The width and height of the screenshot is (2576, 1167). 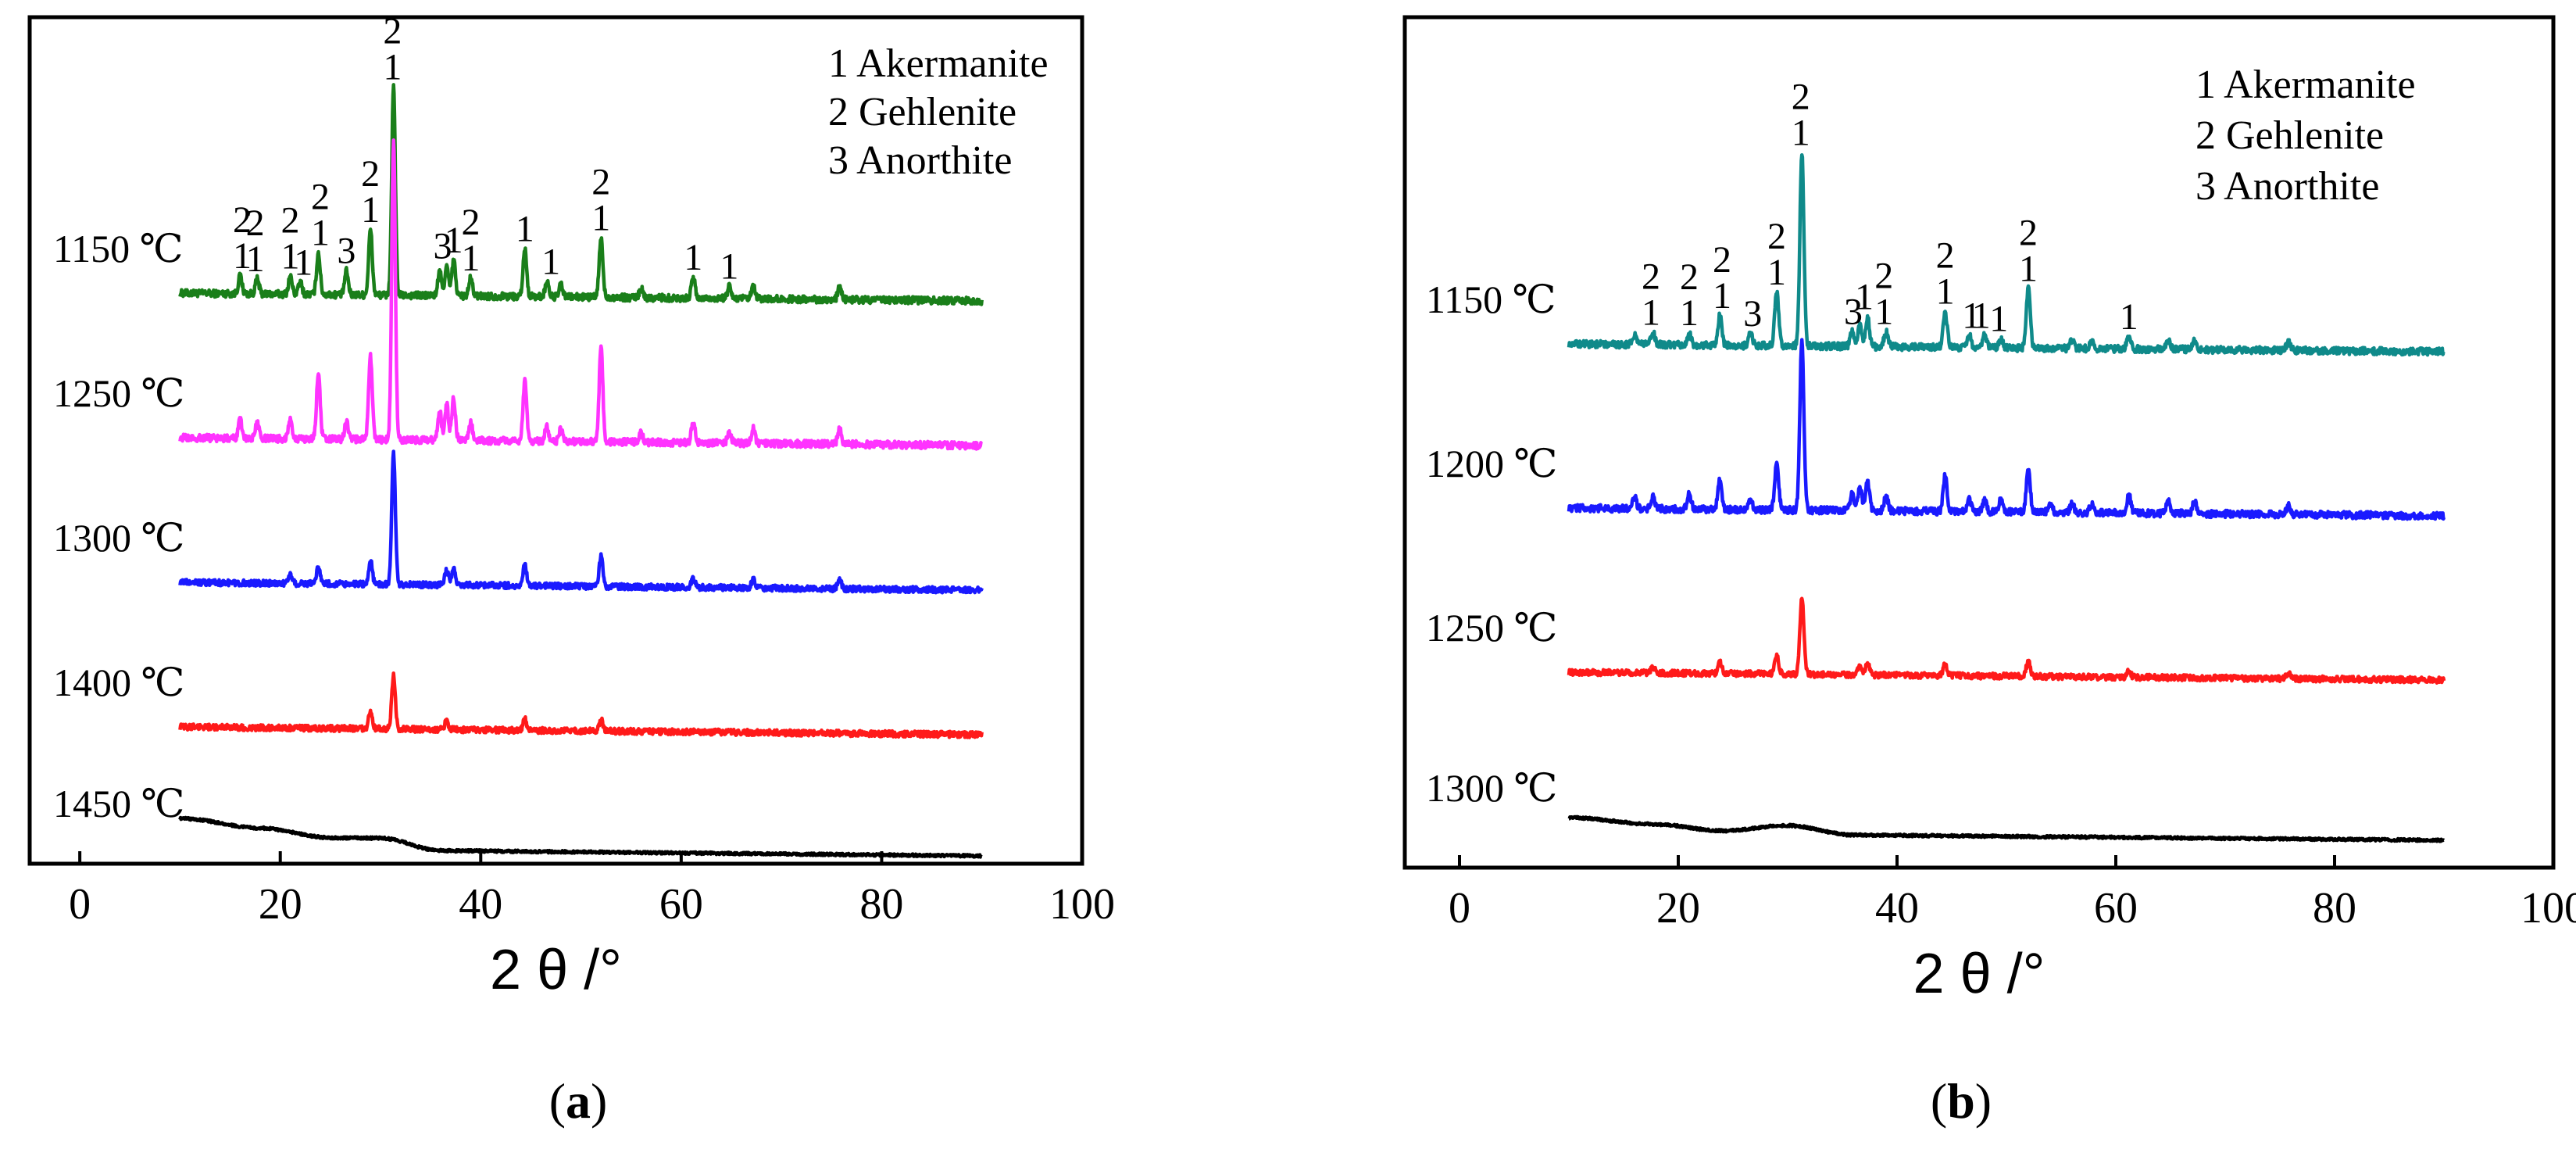 What do you see at coordinates (1962, 1101) in the screenshot?
I see `panel-b-caption: (b)` at bounding box center [1962, 1101].